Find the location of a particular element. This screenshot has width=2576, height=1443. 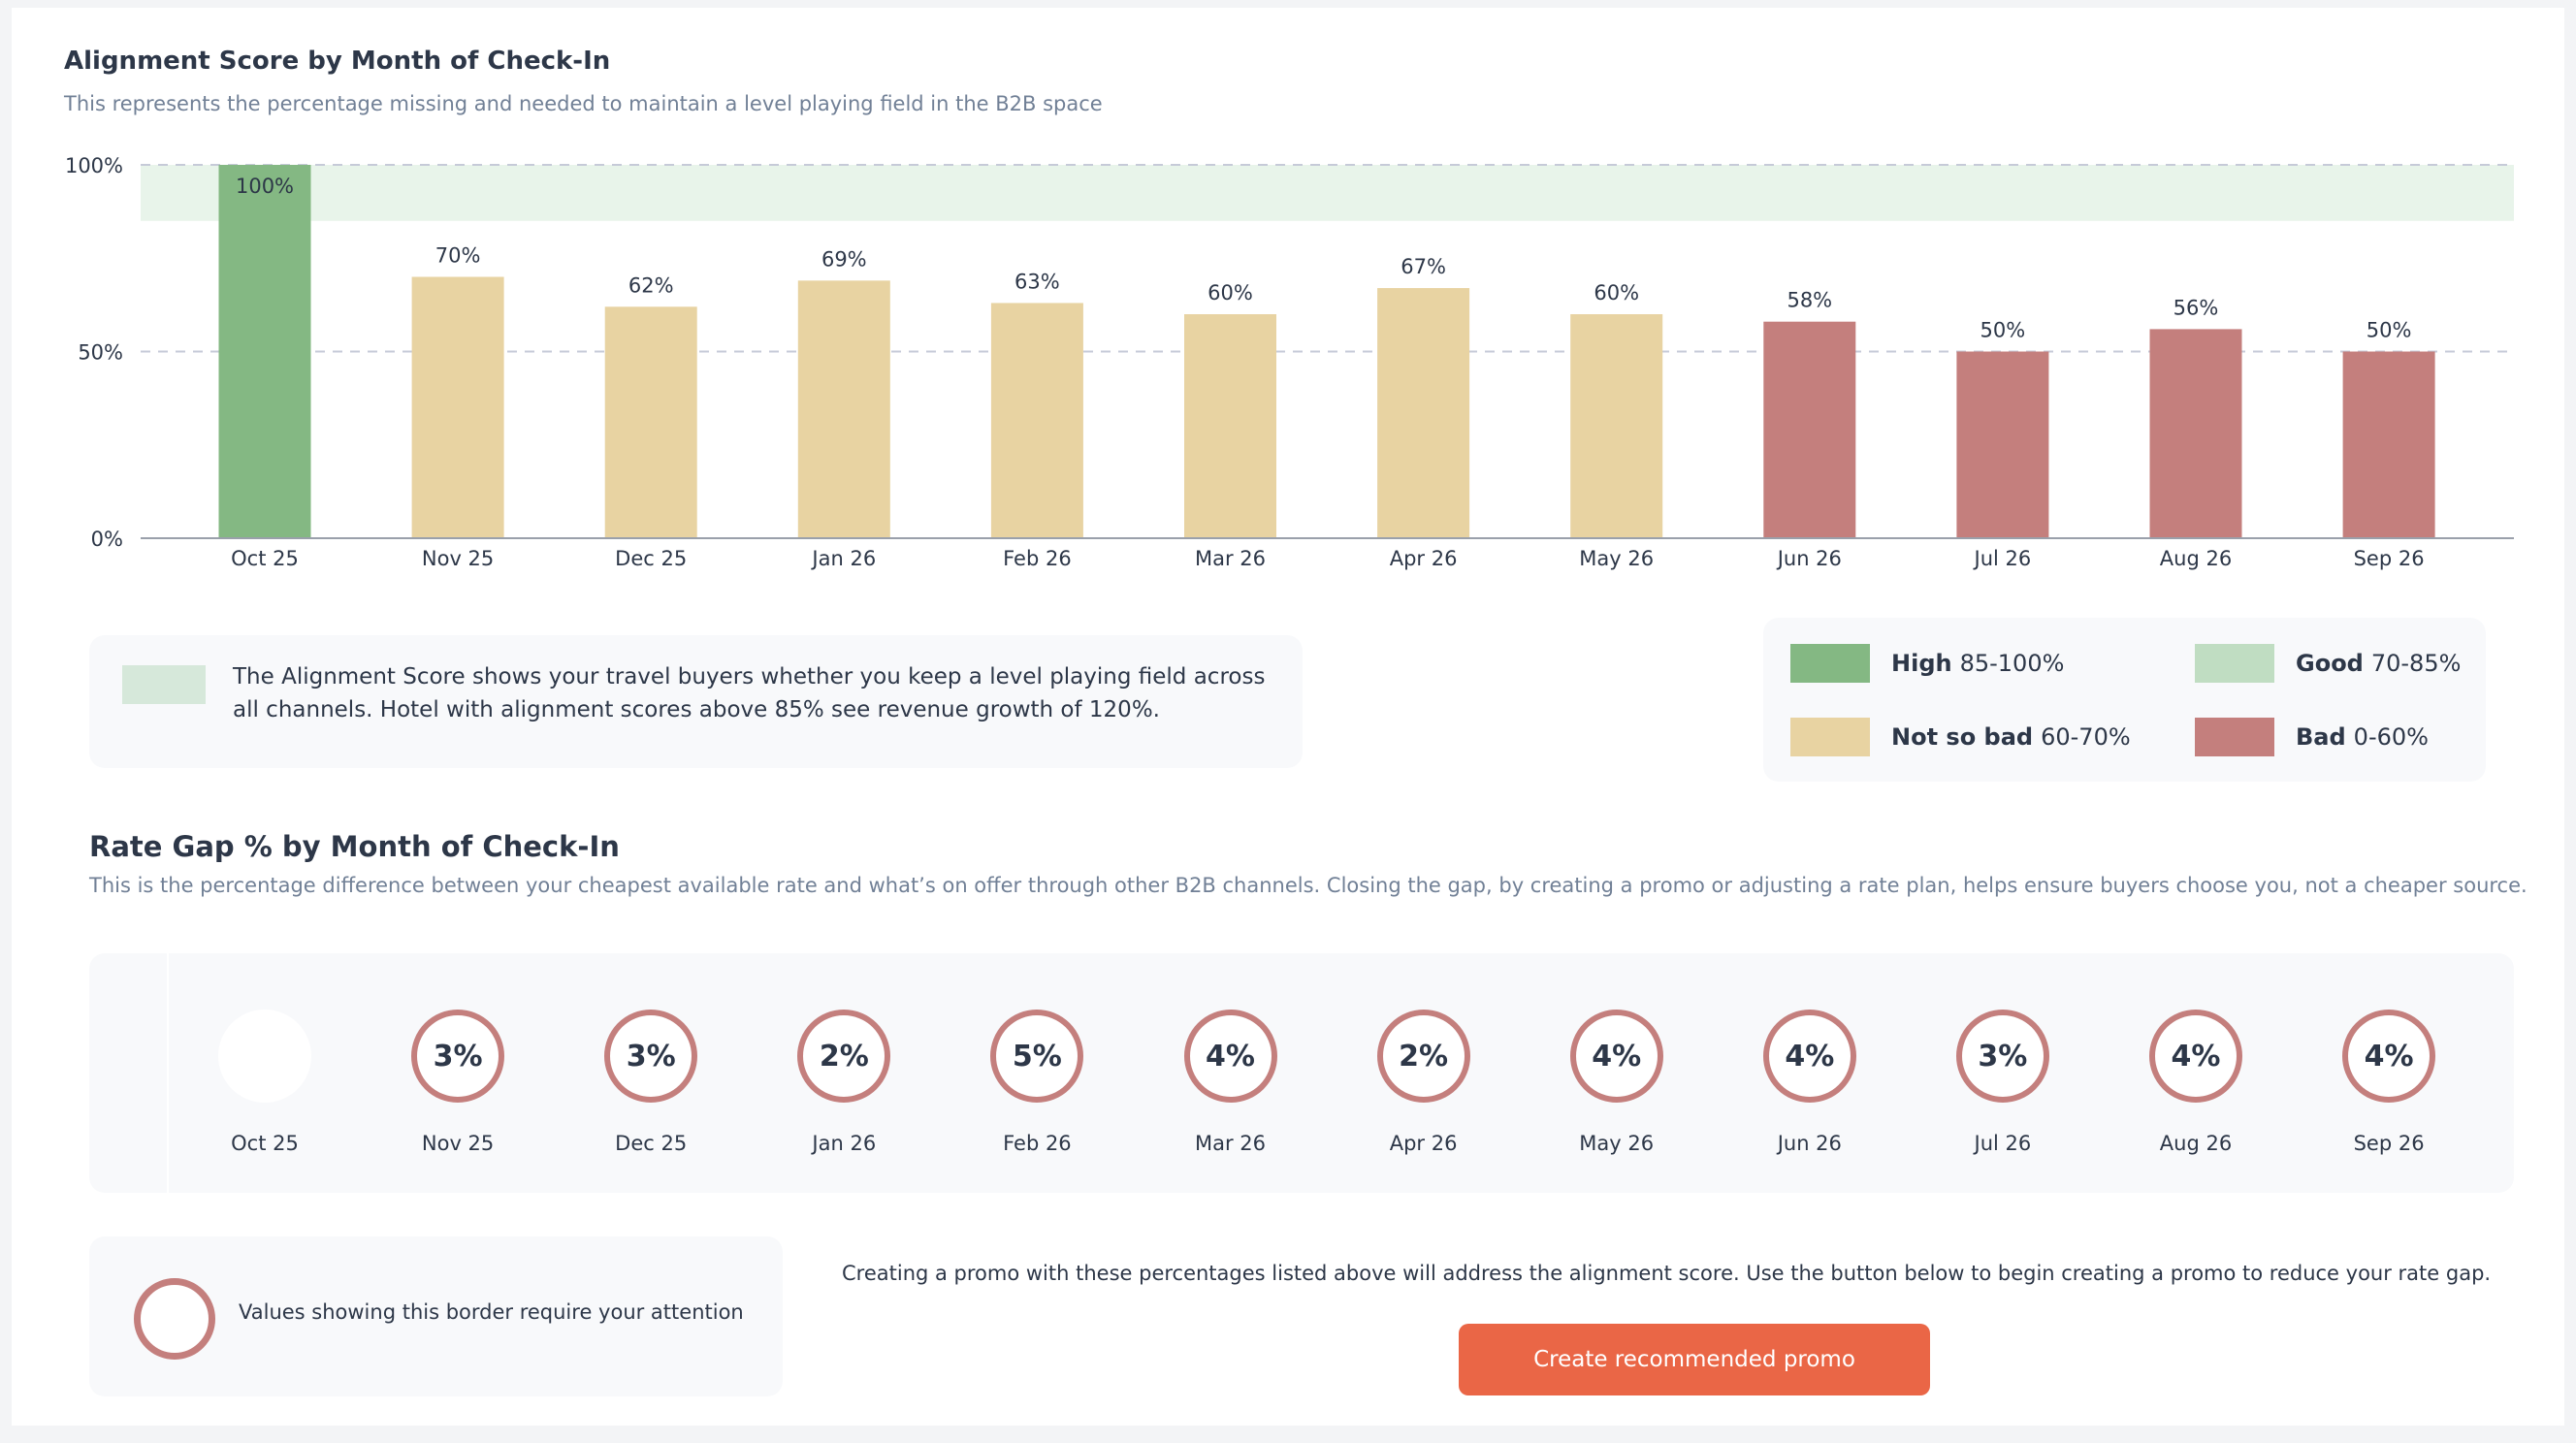

rate-gap-item: 4% Jun 26 is located at coordinates (1809, 1082).